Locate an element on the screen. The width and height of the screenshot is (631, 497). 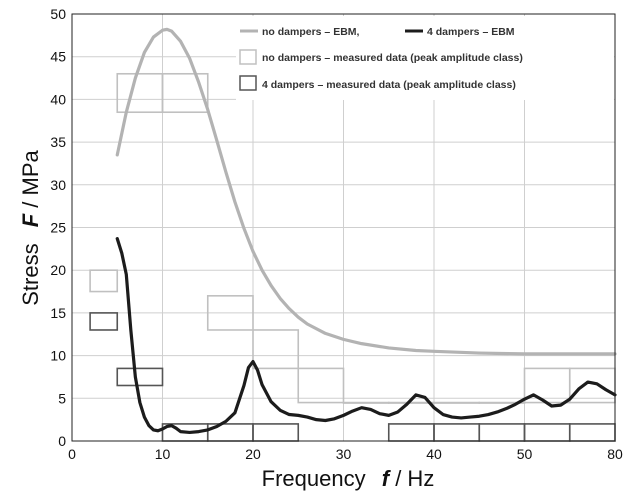
y-axis-title-text: Stress is located at coordinates (30, 274).